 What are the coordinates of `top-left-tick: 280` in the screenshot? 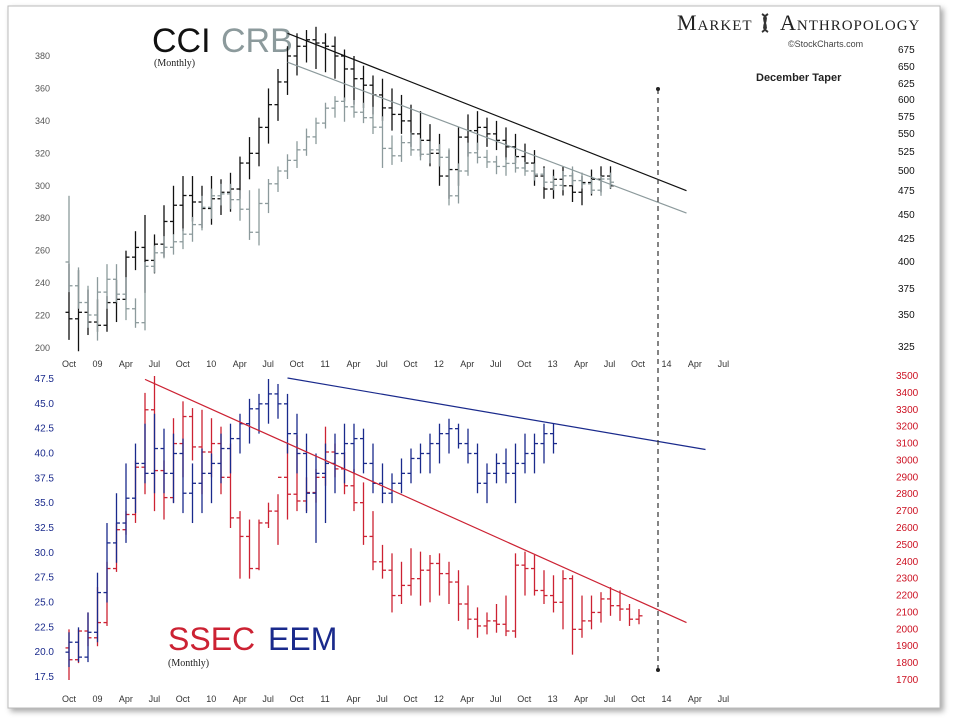 It's located at (42, 218).